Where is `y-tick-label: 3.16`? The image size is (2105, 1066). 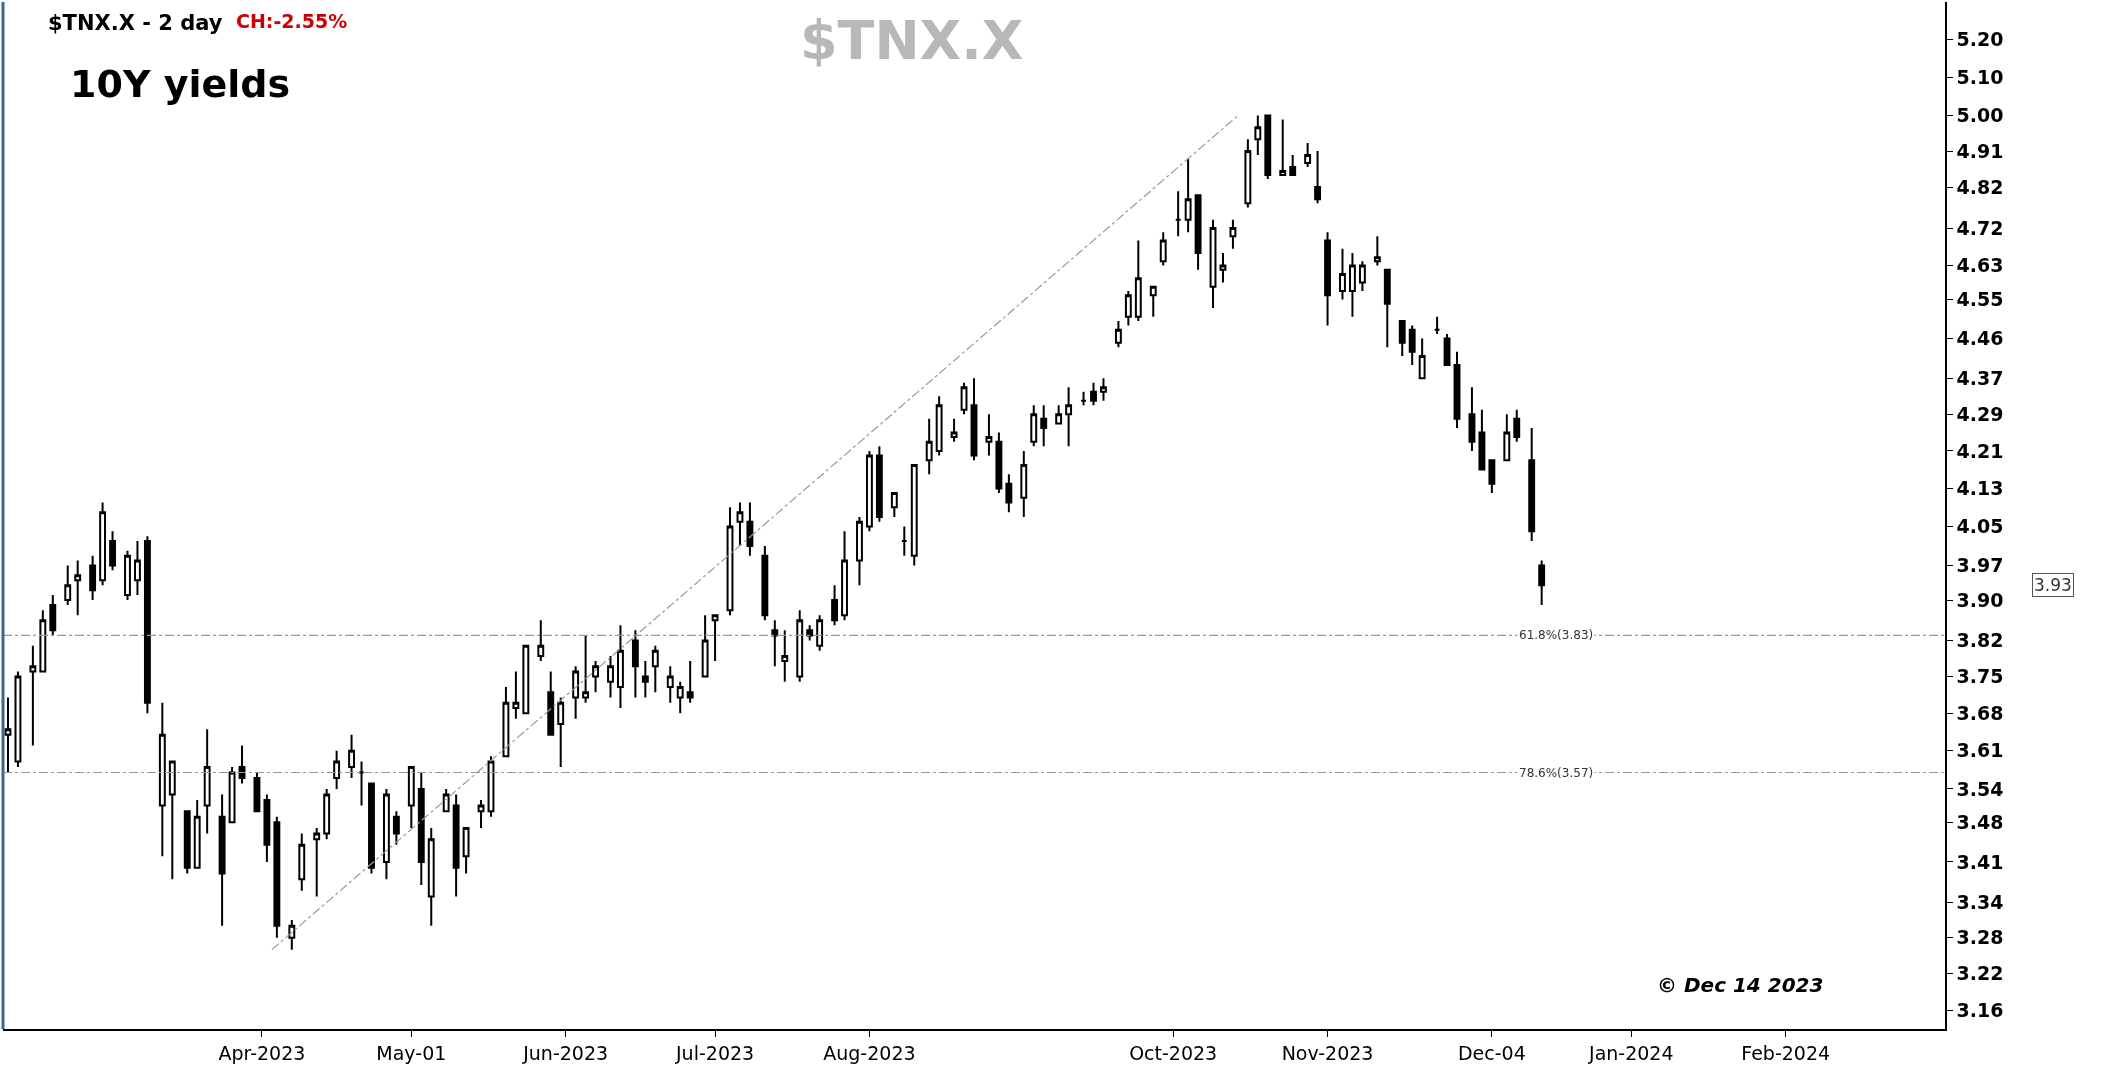 y-tick-label: 3.16 is located at coordinates (1980, 1010).